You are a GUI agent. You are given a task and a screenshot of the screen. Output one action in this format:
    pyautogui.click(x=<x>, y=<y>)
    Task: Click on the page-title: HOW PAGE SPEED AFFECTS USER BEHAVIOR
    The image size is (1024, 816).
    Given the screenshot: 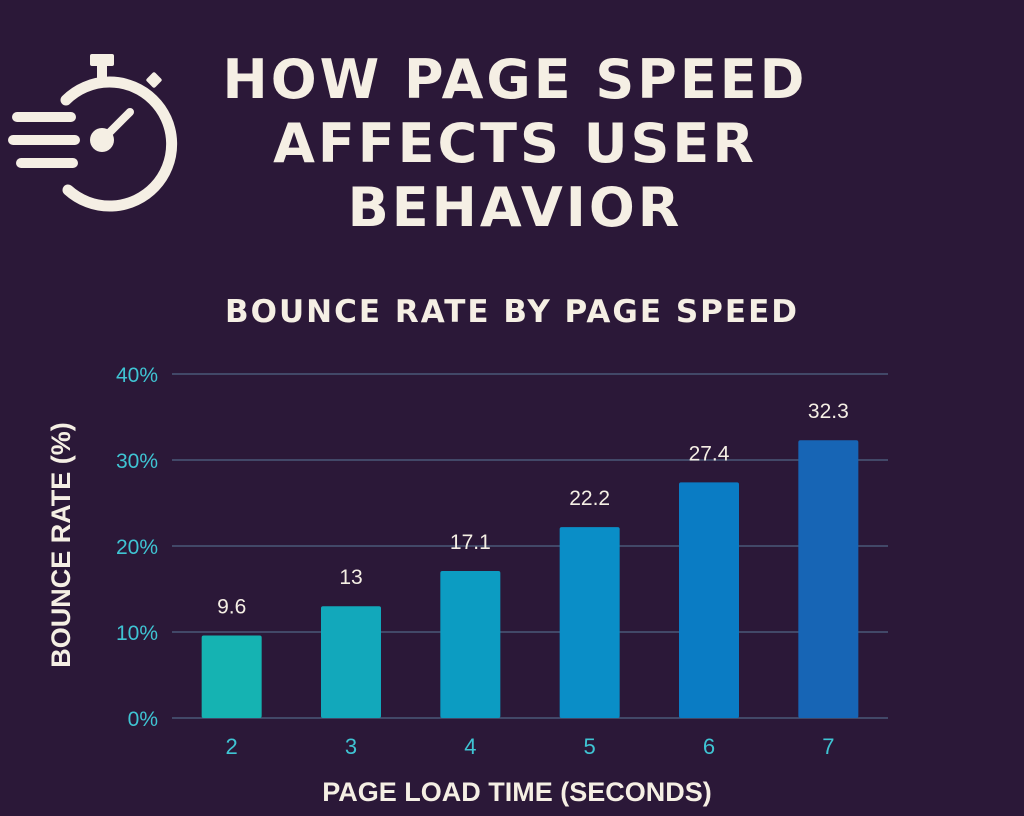 What is the action you would take?
    pyautogui.click(x=515, y=143)
    